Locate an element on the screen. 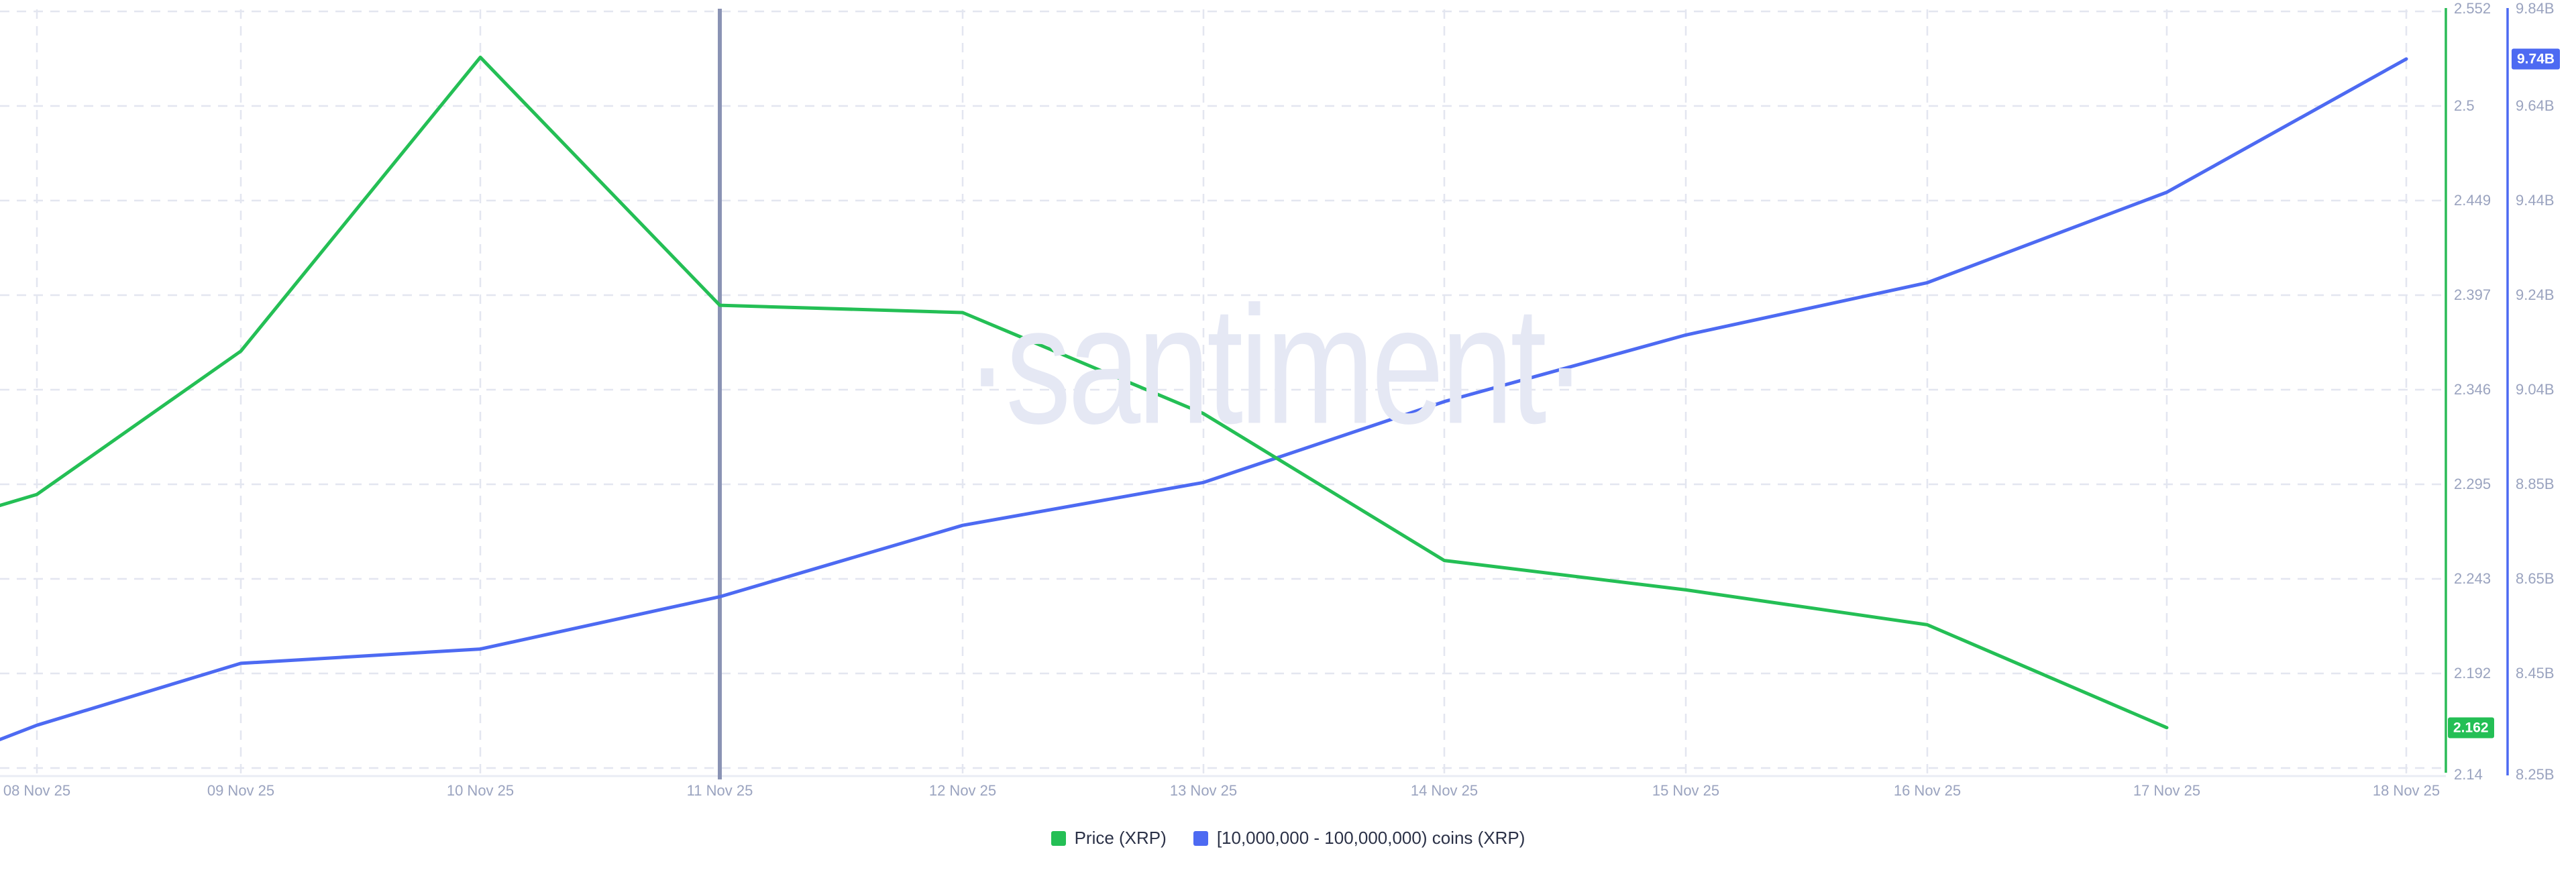  coins-series-swatch-icon is located at coordinates (1200, 838).